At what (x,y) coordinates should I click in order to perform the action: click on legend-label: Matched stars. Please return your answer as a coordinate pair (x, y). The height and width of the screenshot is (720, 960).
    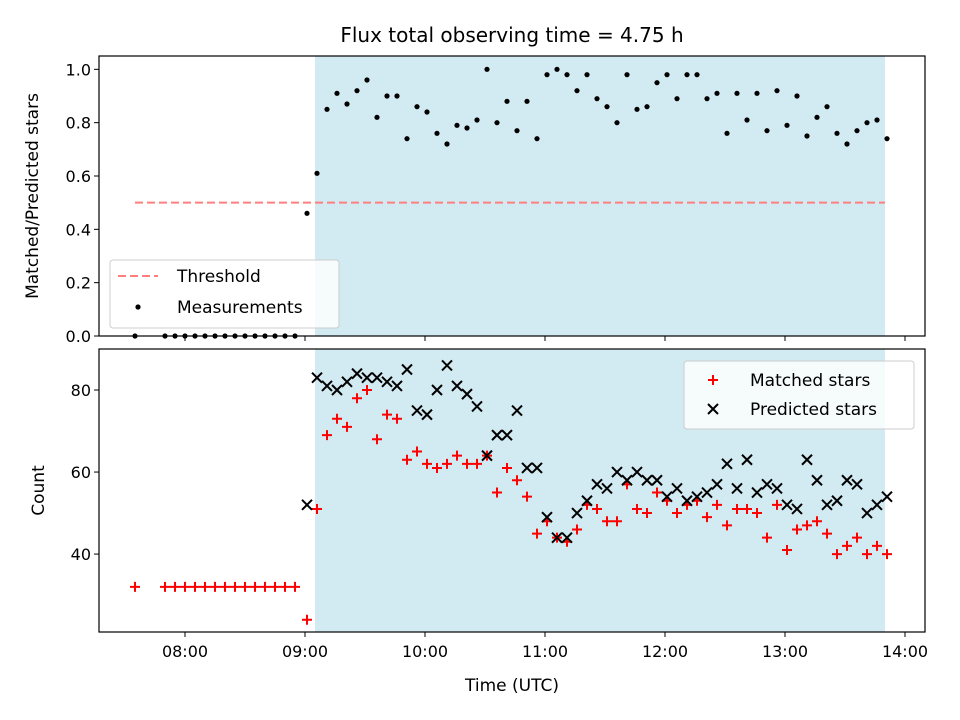
    Looking at the image, I should click on (810, 381).